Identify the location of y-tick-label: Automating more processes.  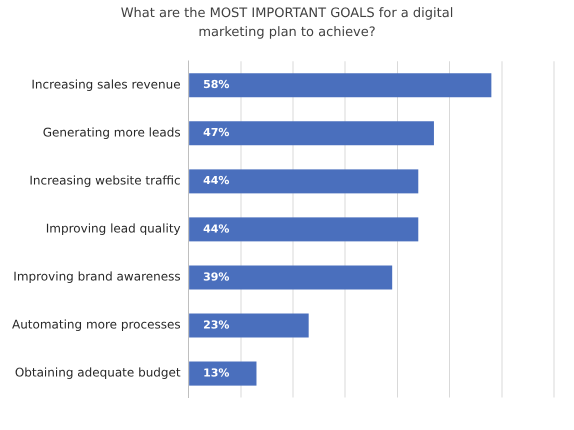
(96, 325).